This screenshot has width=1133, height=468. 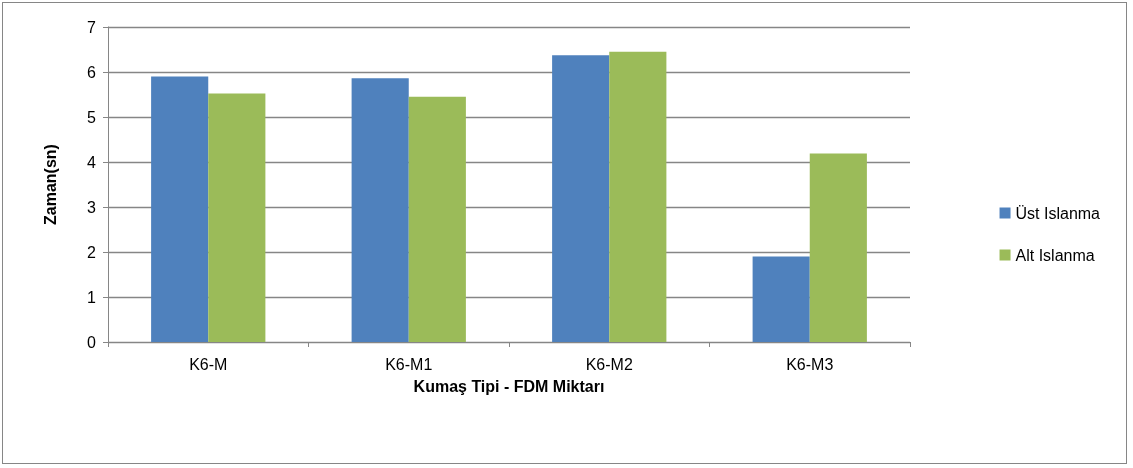 What do you see at coordinates (92, 297) in the screenshot?
I see `y-tick-label: 1` at bounding box center [92, 297].